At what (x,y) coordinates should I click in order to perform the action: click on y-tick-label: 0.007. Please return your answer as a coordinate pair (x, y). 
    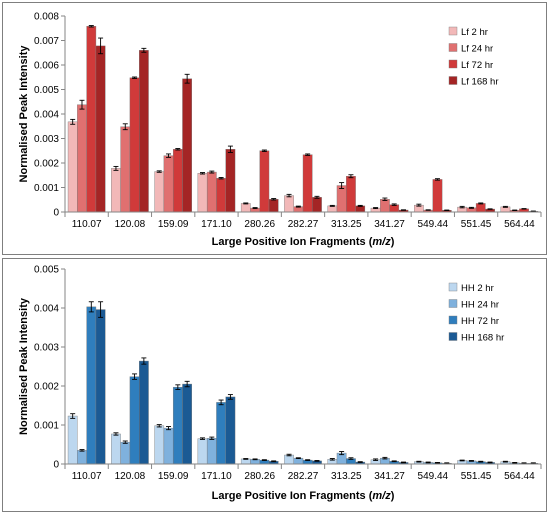
    Looking at the image, I should click on (46, 41).